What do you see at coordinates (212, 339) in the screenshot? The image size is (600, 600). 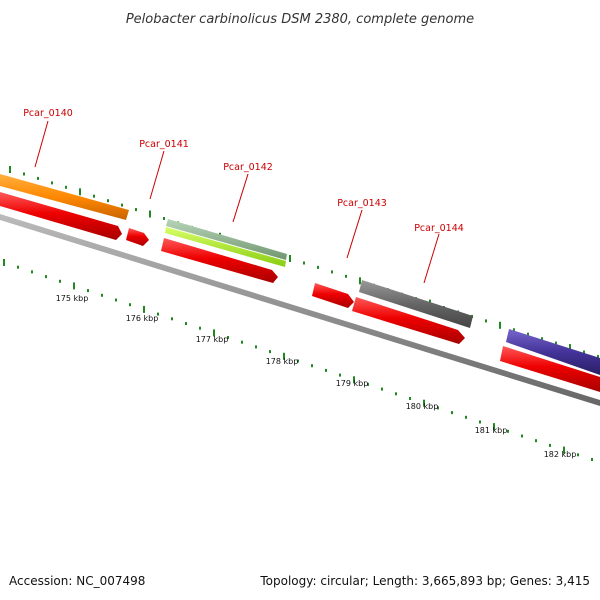 I see `scale-label-177: 177 kbp` at bounding box center [212, 339].